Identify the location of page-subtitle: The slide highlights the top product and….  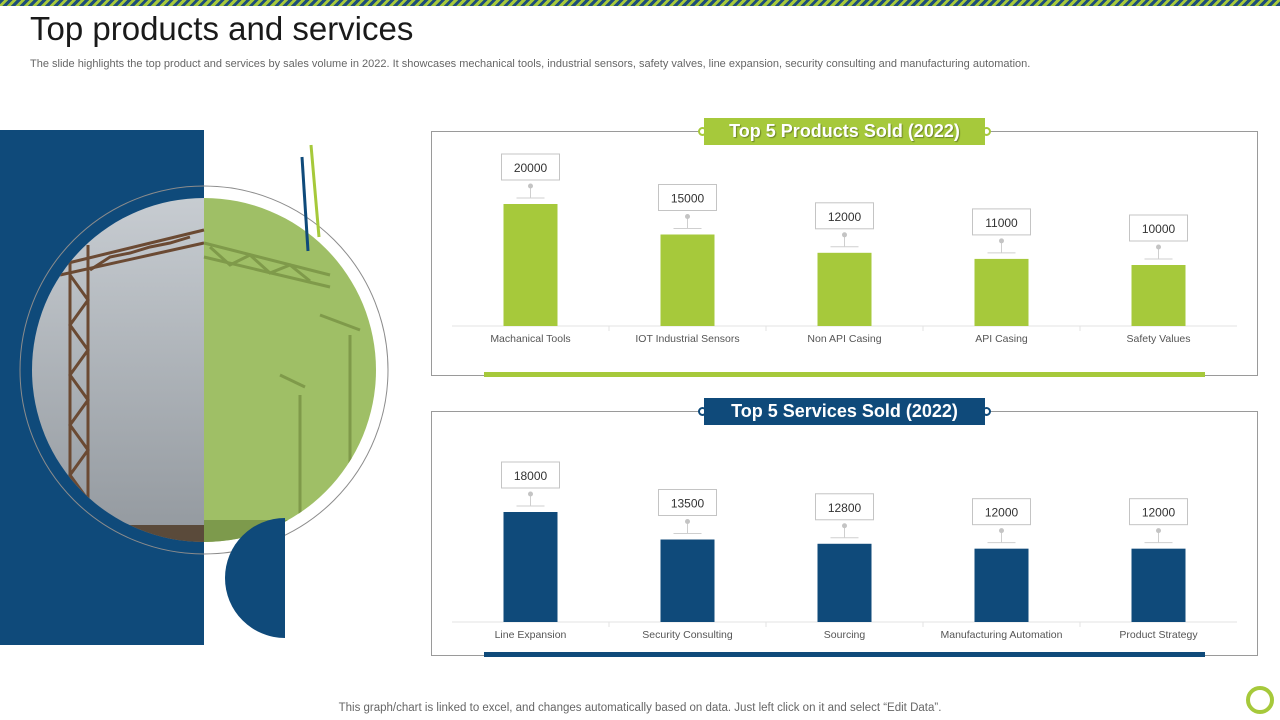
(530, 64).